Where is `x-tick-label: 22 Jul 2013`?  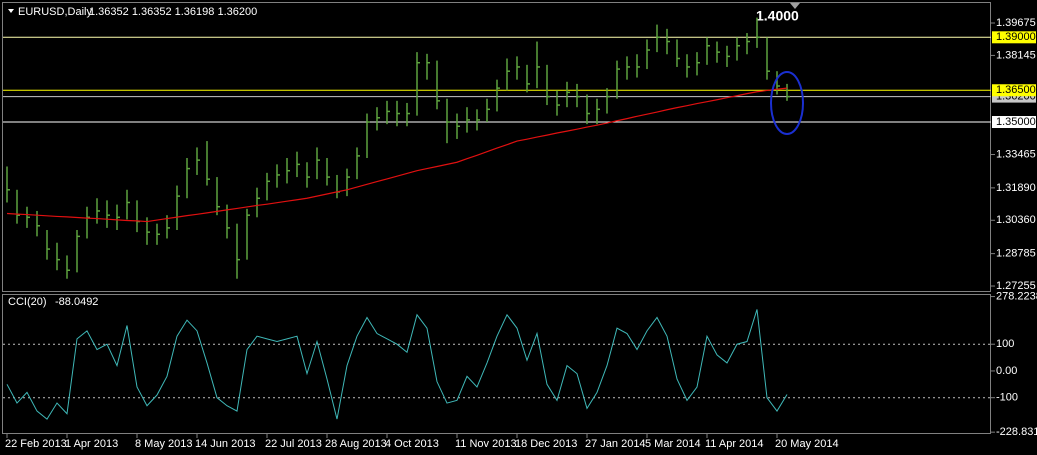 x-tick-label: 22 Jul 2013 is located at coordinates (293, 444).